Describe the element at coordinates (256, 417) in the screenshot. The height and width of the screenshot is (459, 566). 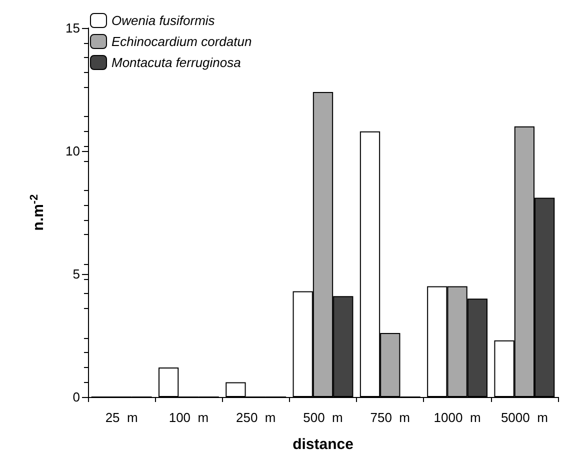
I see `x-tick-label: 250 m` at that location.